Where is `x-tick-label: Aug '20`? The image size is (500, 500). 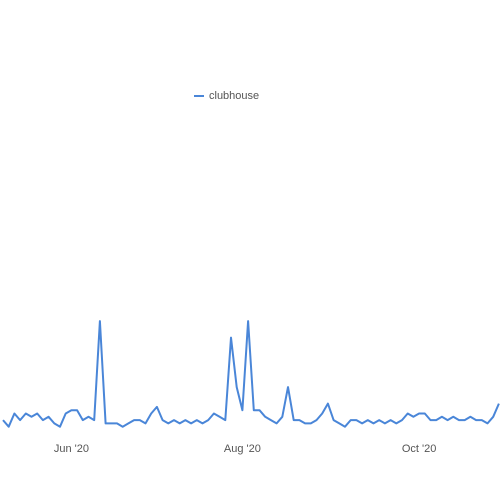
x-tick-label: Aug '20 is located at coordinates (242, 449).